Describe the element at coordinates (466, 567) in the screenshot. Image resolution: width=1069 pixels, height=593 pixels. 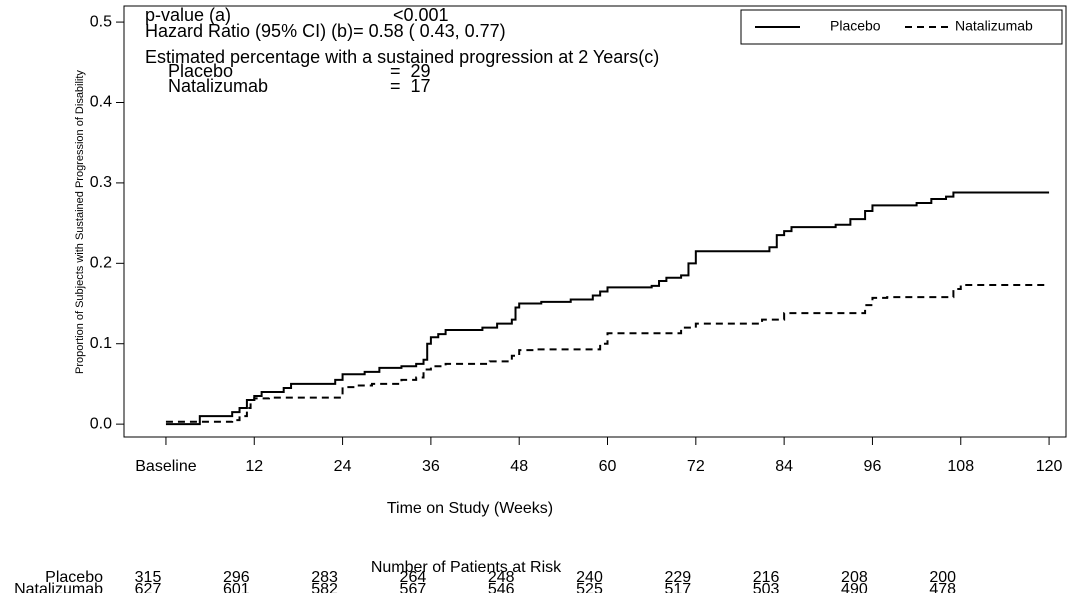
I see `risk-table-title: Number of Patients at Risk` at that location.